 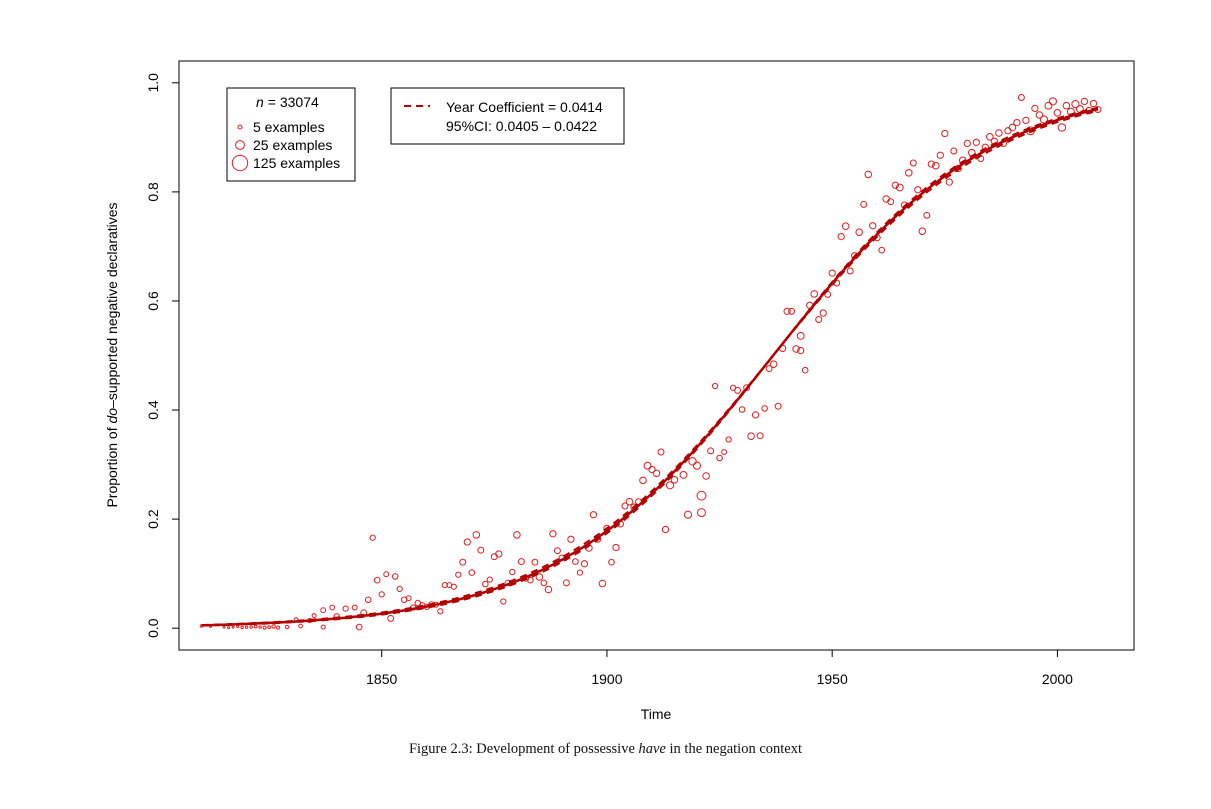 I want to click on x-tick-label: 2000, so click(x=1057, y=679).